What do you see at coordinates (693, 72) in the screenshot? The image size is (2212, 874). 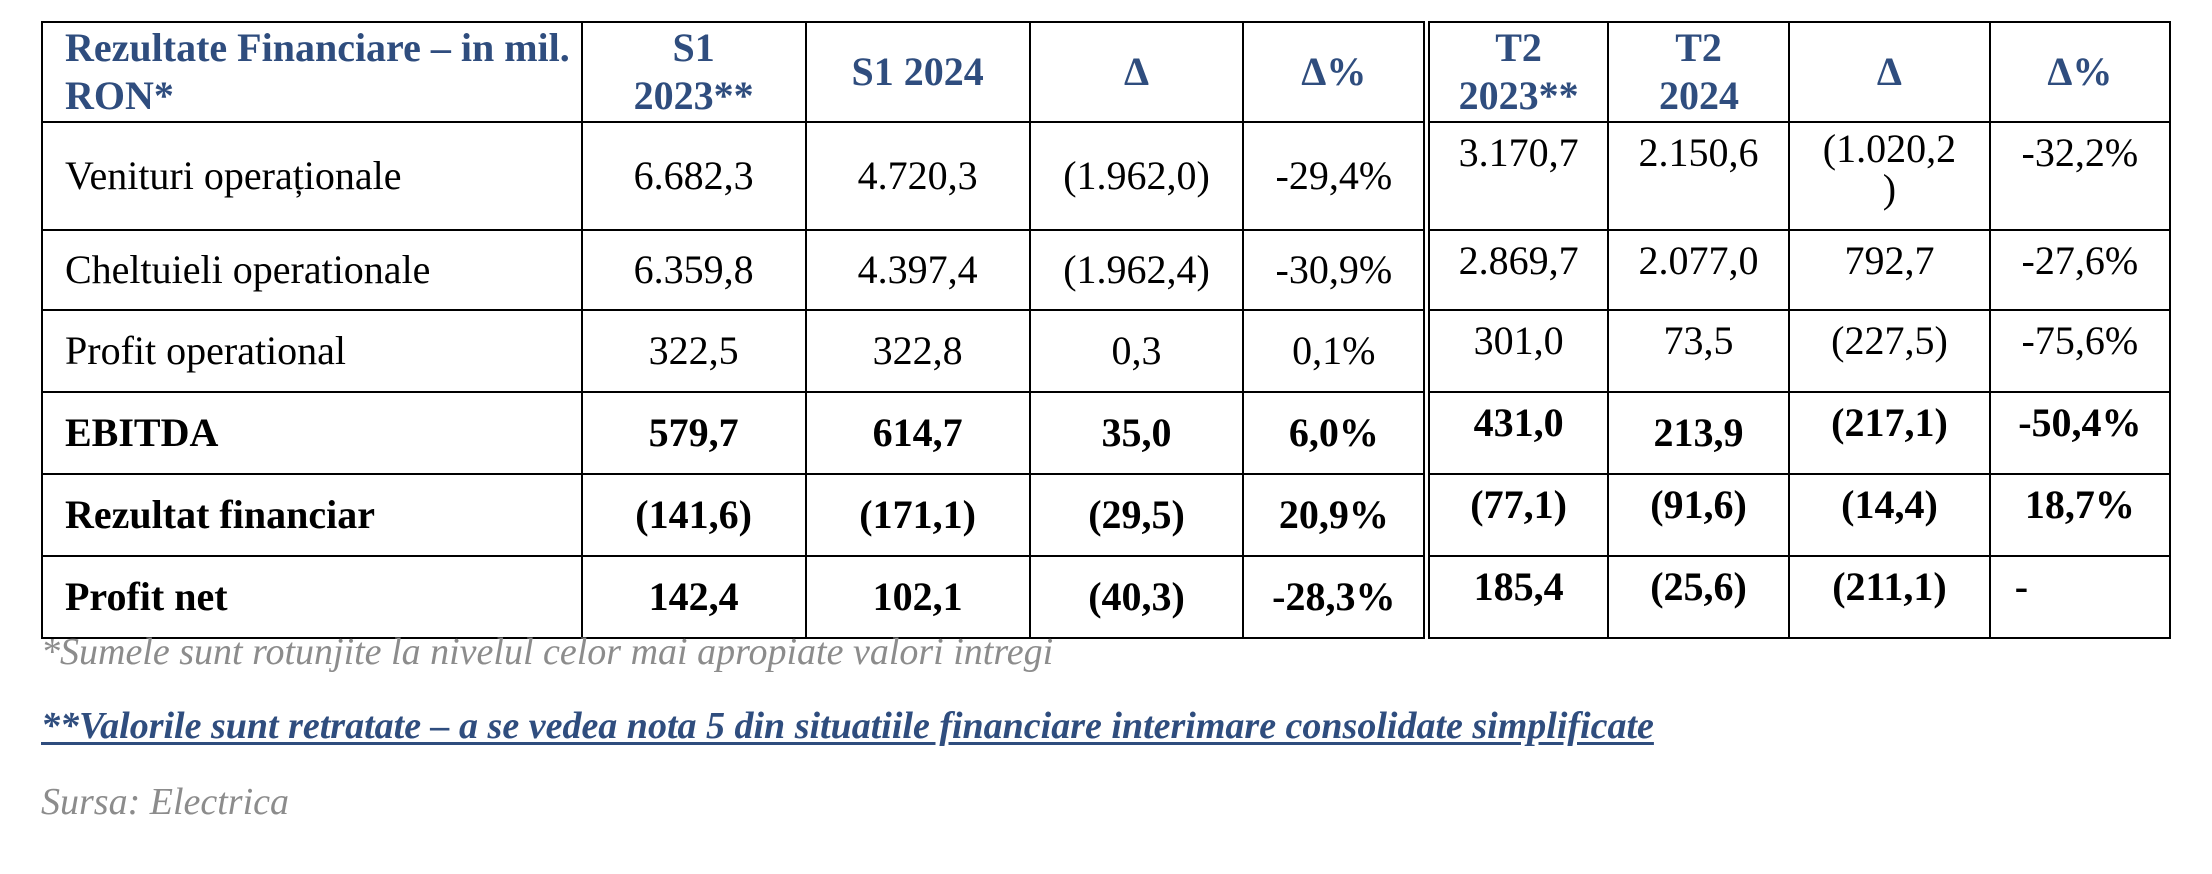 I see `header-s1-2023: S1 2023**` at bounding box center [693, 72].